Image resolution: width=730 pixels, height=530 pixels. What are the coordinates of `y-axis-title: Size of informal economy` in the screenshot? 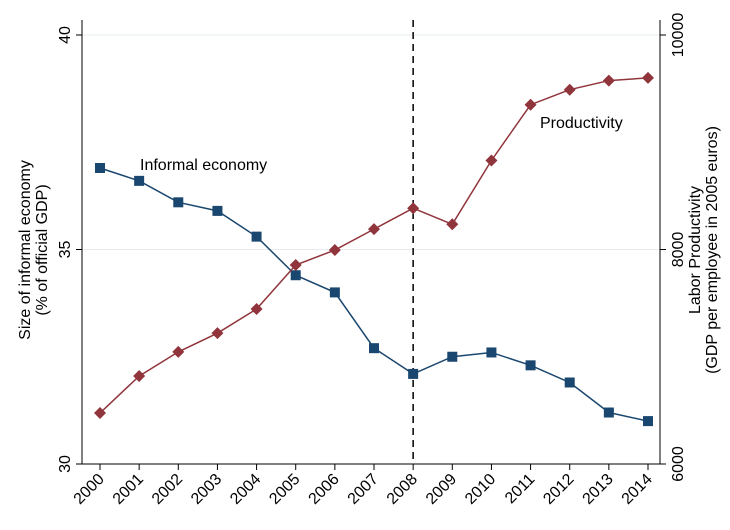 It's located at (25, 250).